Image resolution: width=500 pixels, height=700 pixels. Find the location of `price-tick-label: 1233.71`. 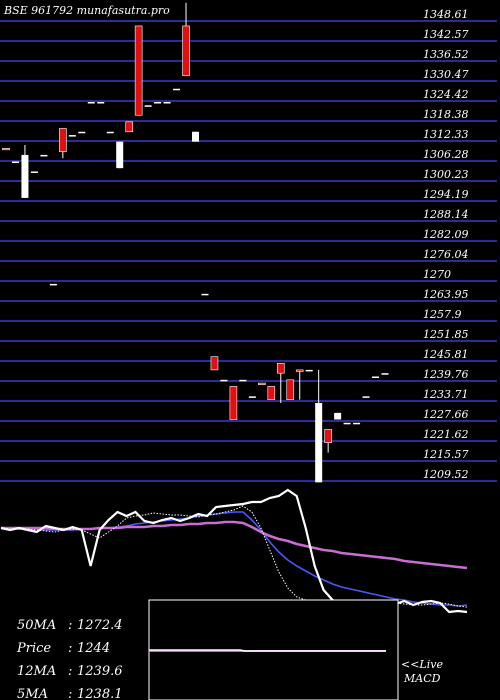

price-tick-label: 1233.71 is located at coordinates (446, 394).